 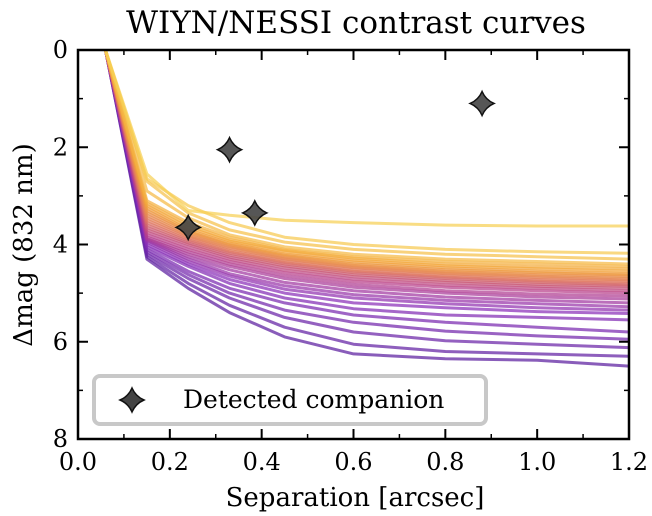 What do you see at coordinates (313, 399) in the screenshot?
I see `legend-label-detected-companion: Detected companion` at bounding box center [313, 399].